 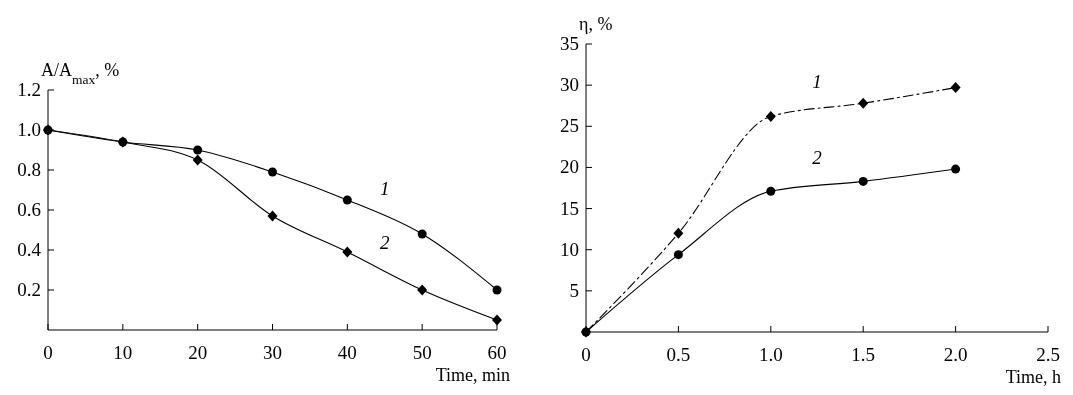 I want to click on x-tick-label: 40, so click(x=347, y=352).